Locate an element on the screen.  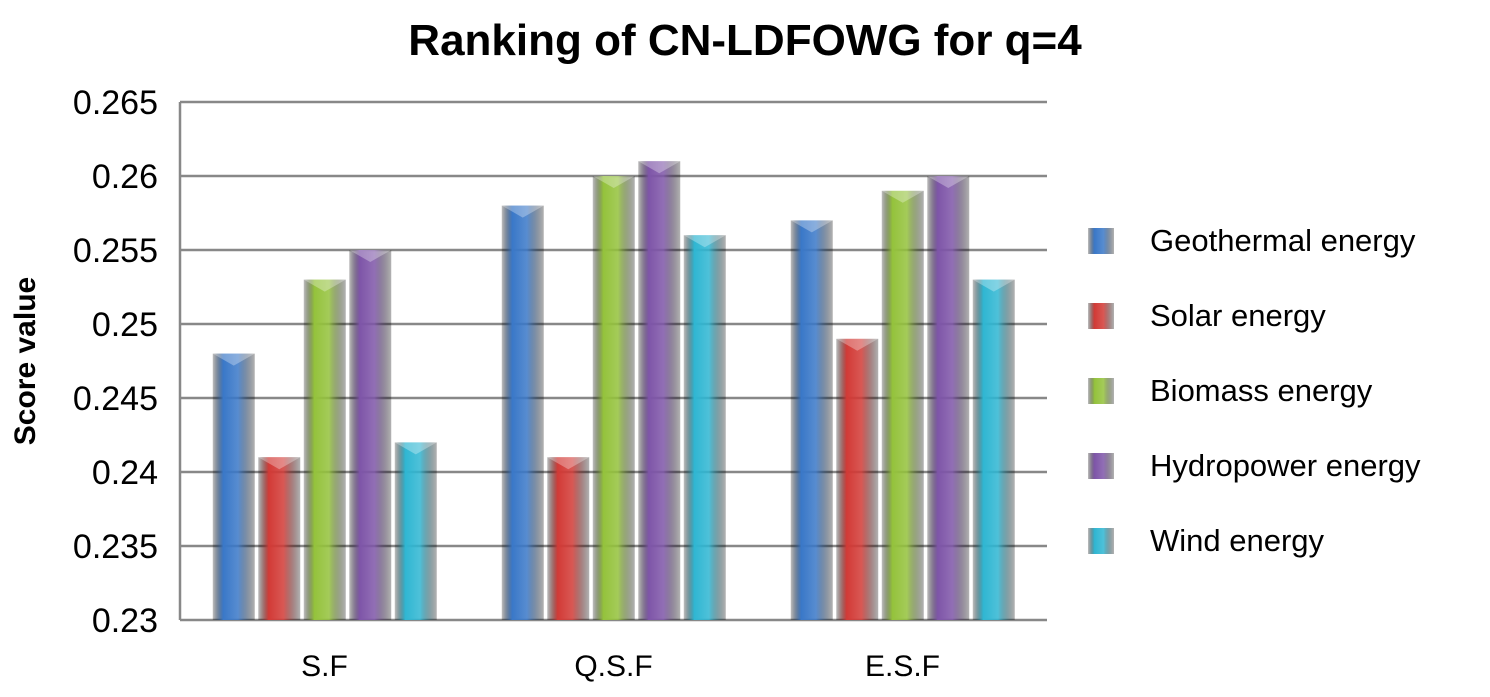
legend-label: Geothermal energy is located at coordinates (1283, 240).